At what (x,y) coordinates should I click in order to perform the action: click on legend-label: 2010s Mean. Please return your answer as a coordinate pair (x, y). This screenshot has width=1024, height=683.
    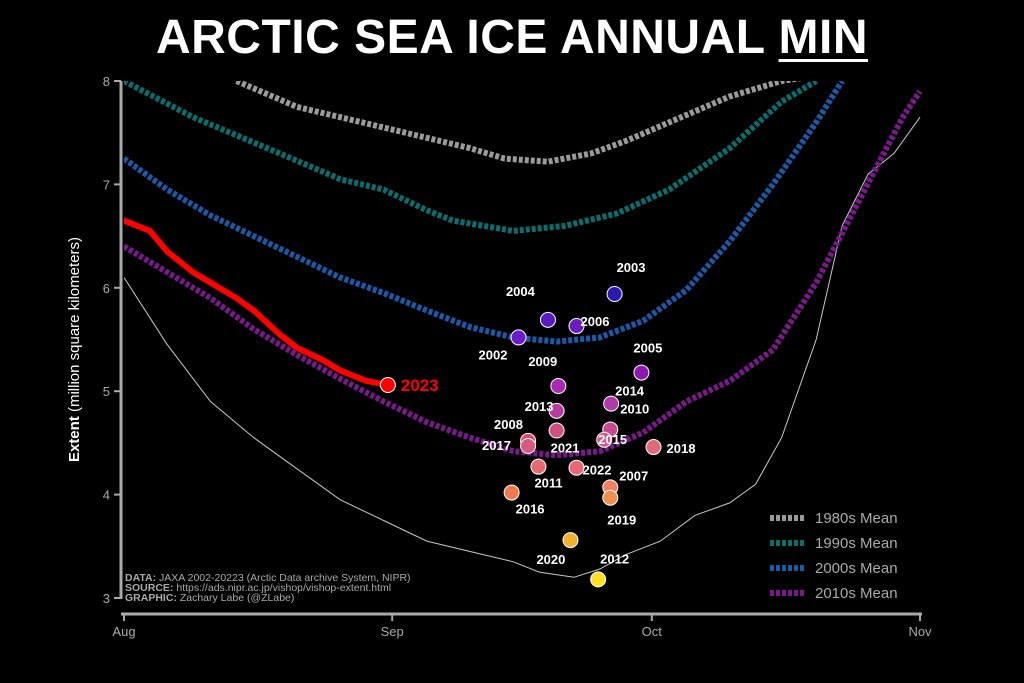
    Looking at the image, I should click on (856, 593).